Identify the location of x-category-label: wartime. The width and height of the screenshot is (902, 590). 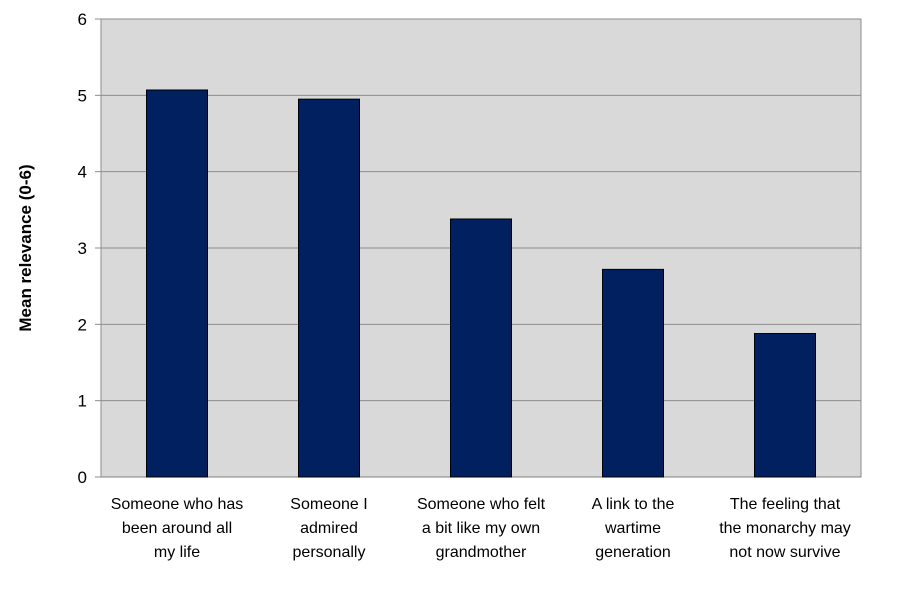
(632, 528).